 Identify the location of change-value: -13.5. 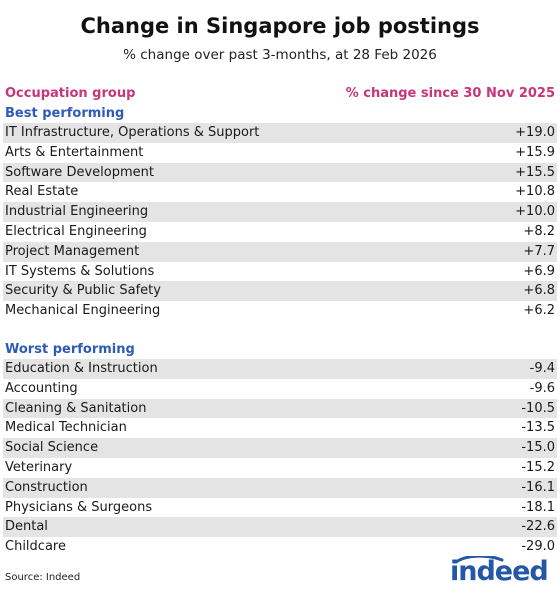
(538, 428).